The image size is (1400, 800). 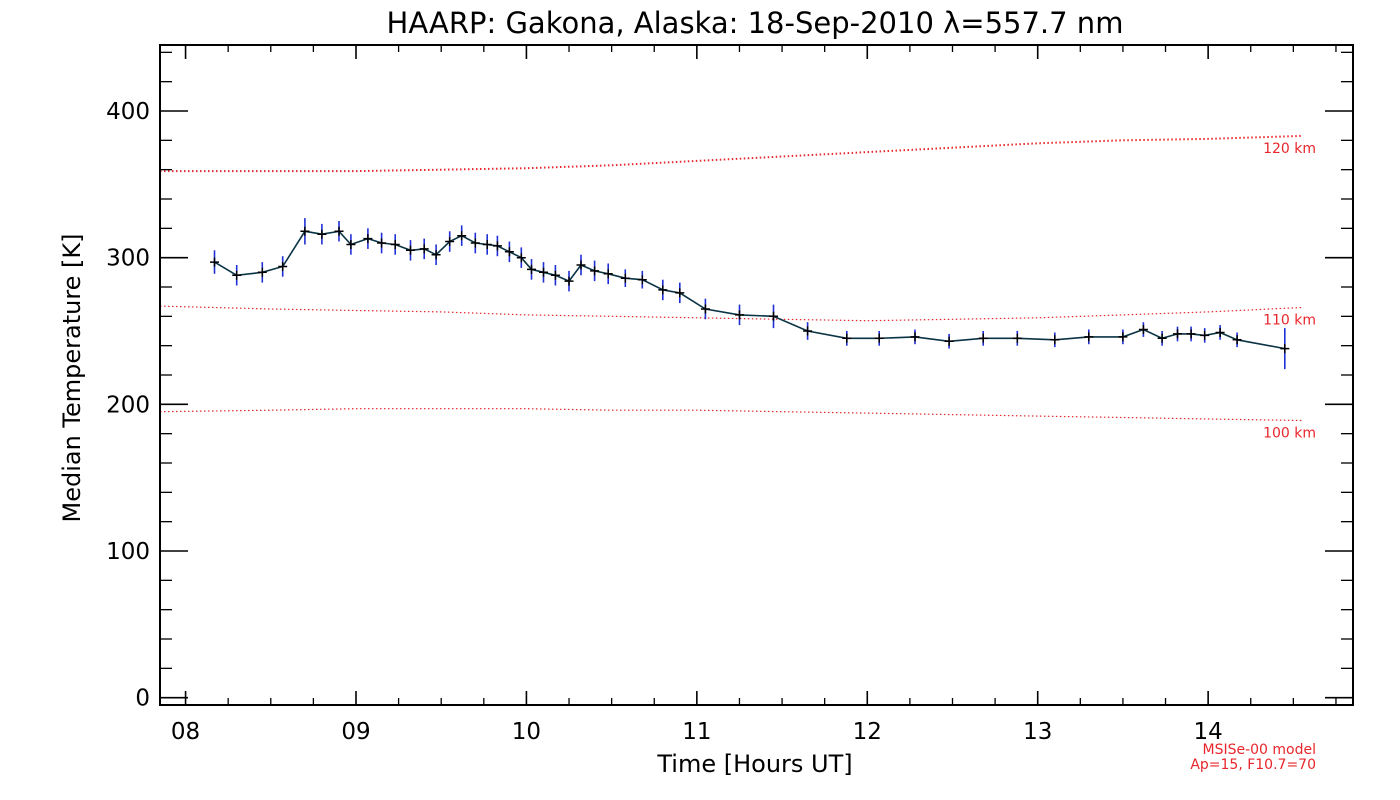 What do you see at coordinates (1207, 732) in the screenshot?
I see `x-tick-label: 14` at bounding box center [1207, 732].